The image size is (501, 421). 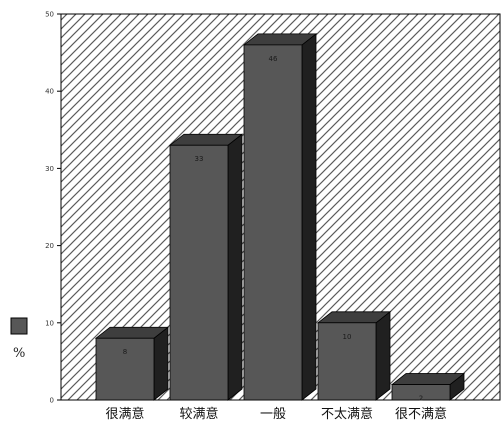 I want to click on bar: 8, so click(x=132, y=363).